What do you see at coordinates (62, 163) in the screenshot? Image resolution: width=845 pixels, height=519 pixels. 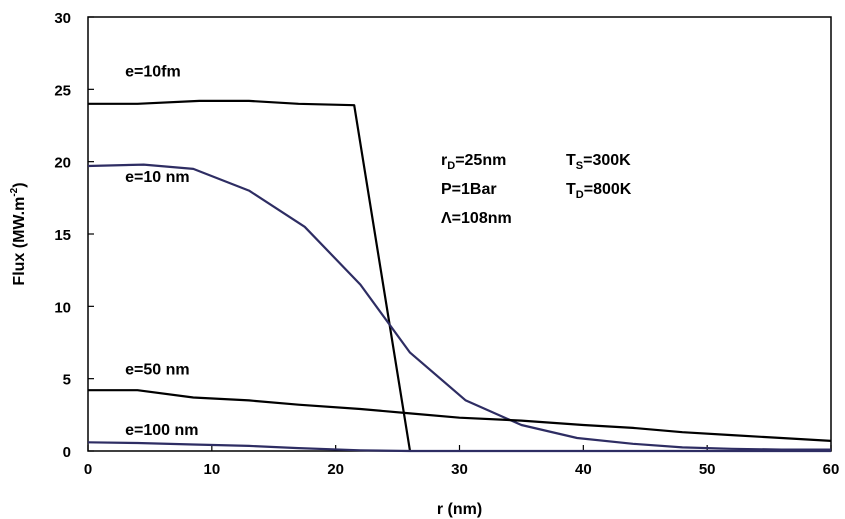 I see `y-tick-label: 20` at bounding box center [62, 163].